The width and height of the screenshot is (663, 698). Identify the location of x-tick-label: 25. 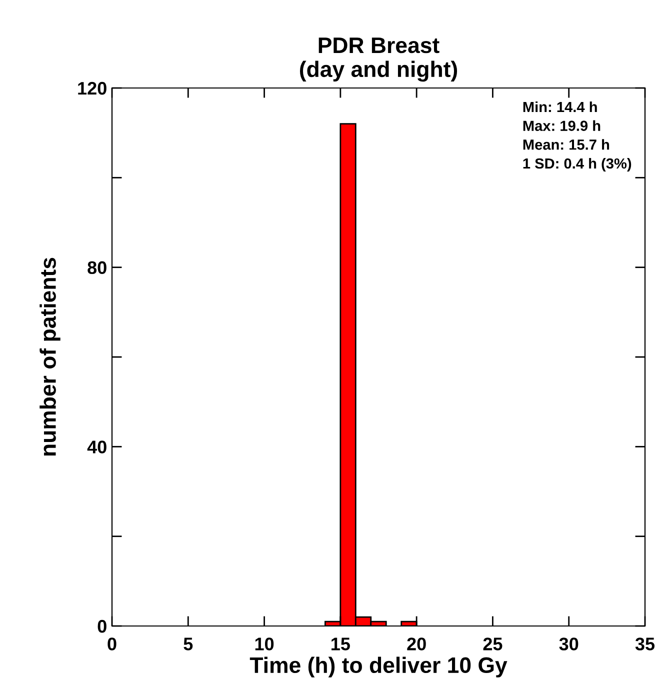
(492, 644).